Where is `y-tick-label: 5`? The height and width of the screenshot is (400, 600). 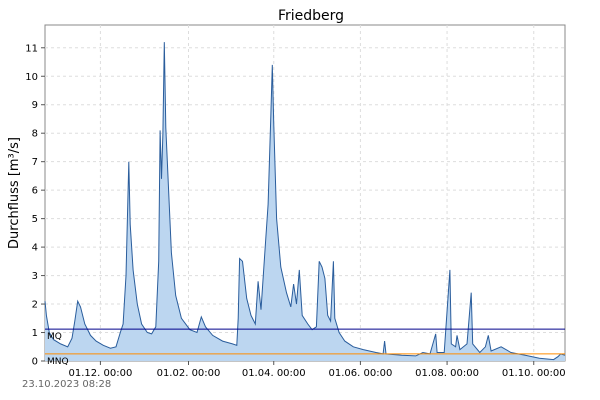 y-tick-label: 5 is located at coordinates (35, 219).